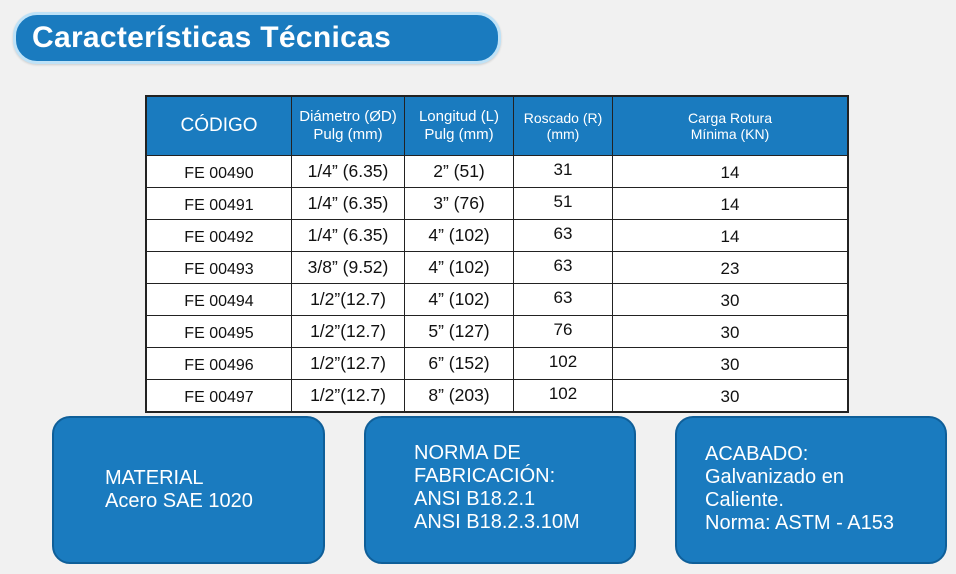 The height and width of the screenshot is (574, 956). I want to click on cell-length: 6” (152), so click(459, 363).